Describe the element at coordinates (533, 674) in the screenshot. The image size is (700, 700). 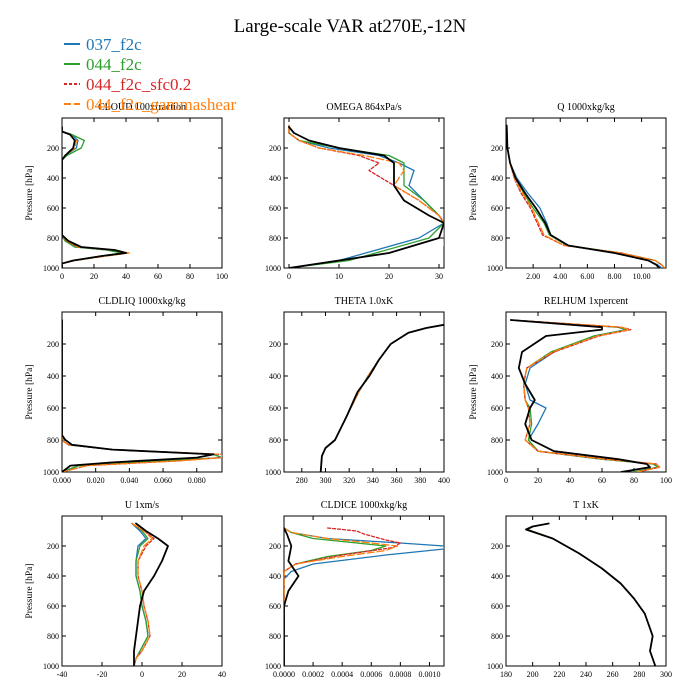
I see `x-tick-label: 200` at that location.